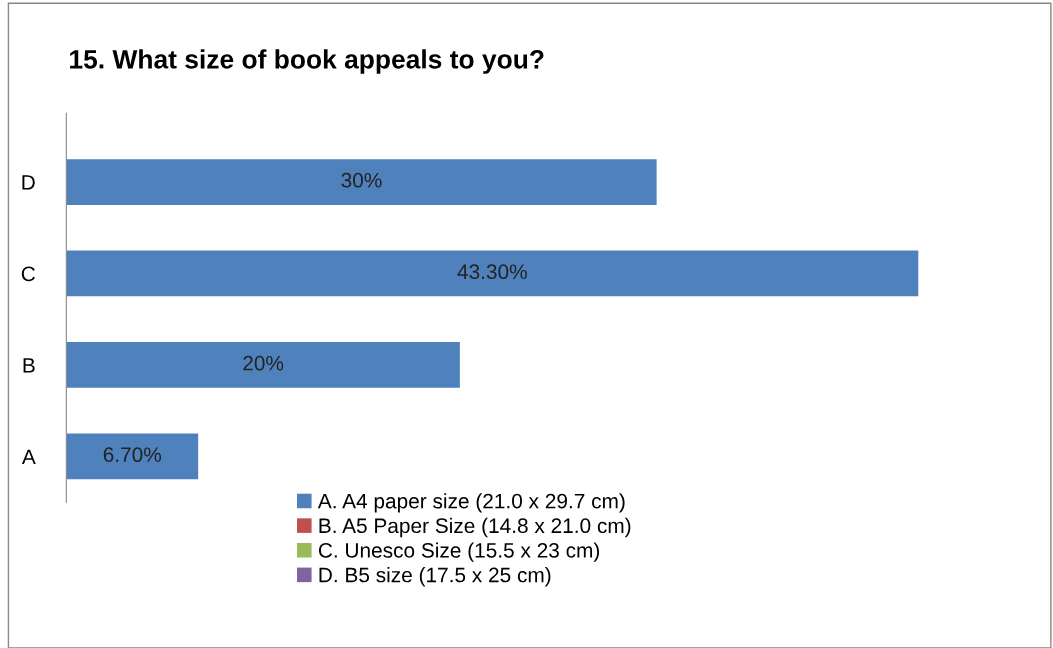 Image resolution: width=1053 pixels, height=648 pixels. Describe the element at coordinates (475, 527) in the screenshot. I see `legend-label: B. A5 Paper Size (14.8 x 21.0 cm)` at that location.